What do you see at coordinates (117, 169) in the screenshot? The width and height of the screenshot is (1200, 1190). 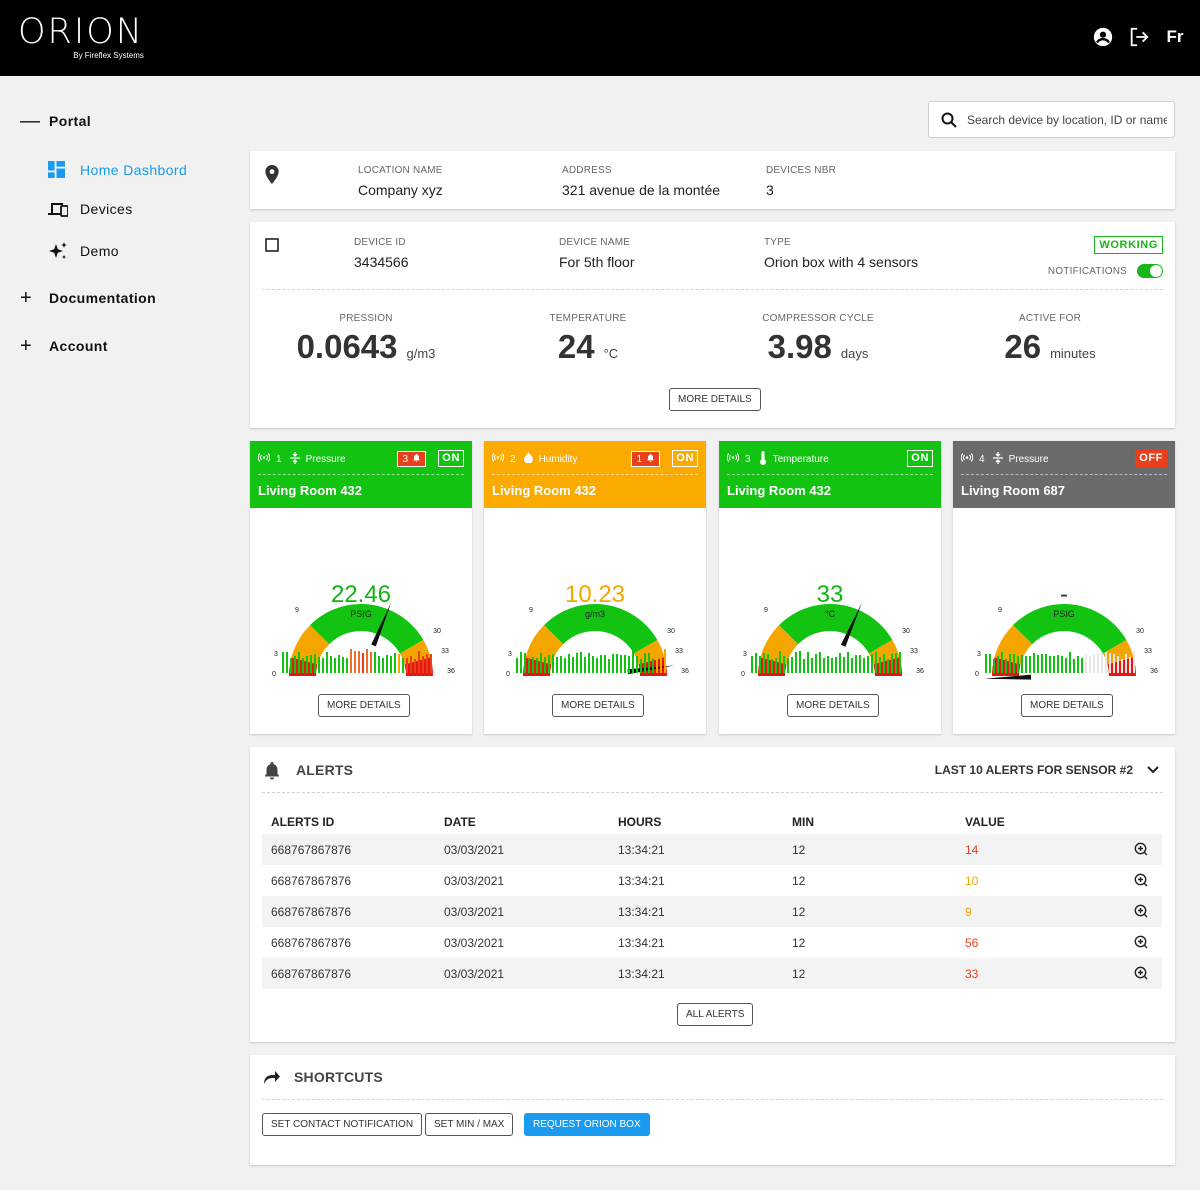 I see `sidebar-item-home-dashboard: Home Dashbord` at bounding box center [117, 169].